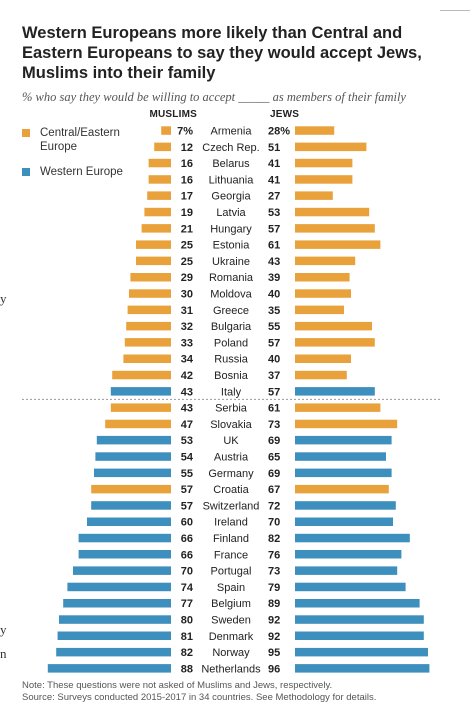  What do you see at coordinates (187, 295) in the screenshot?
I see `value-label-muslims: 30` at bounding box center [187, 295].